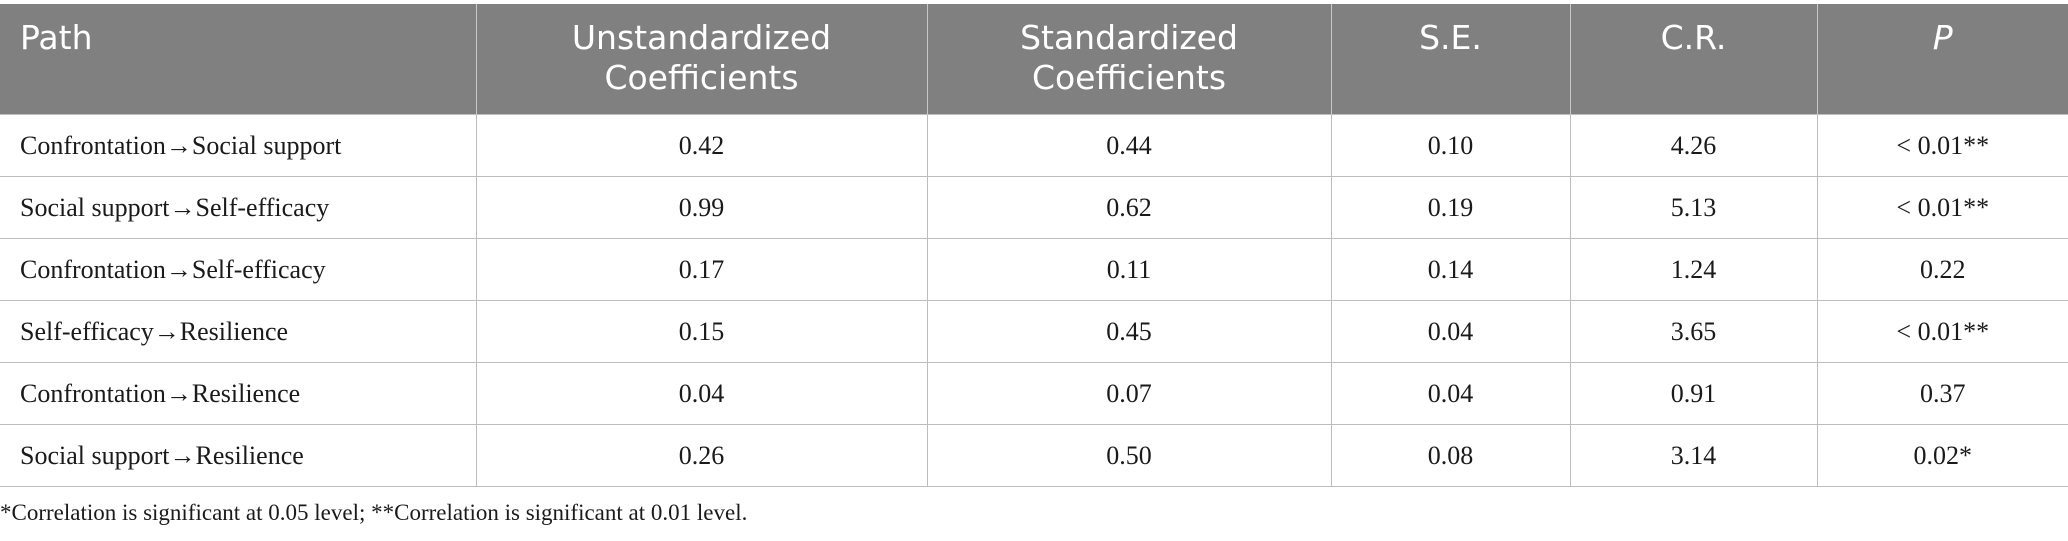 The height and width of the screenshot is (541, 2068). What do you see at coordinates (1693, 331) in the screenshot?
I see `cell-cr: 3.65` at bounding box center [1693, 331].